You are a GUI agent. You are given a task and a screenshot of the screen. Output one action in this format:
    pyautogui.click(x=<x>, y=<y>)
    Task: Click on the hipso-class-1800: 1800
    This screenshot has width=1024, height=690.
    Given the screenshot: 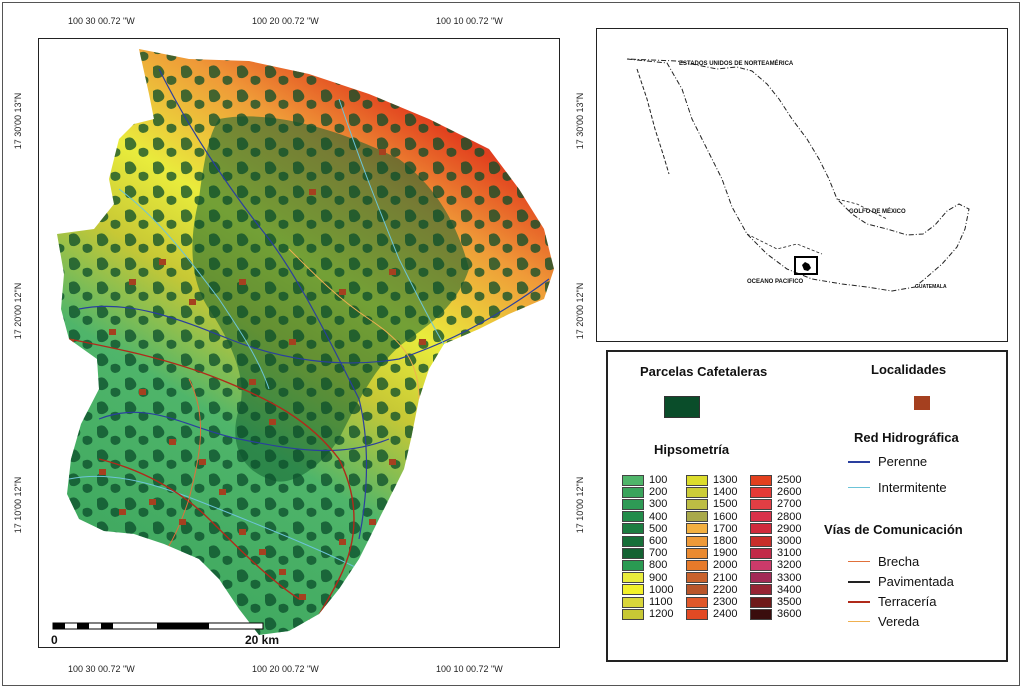 What is the action you would take?
    pyautogui.click(x=711, y=541)
    